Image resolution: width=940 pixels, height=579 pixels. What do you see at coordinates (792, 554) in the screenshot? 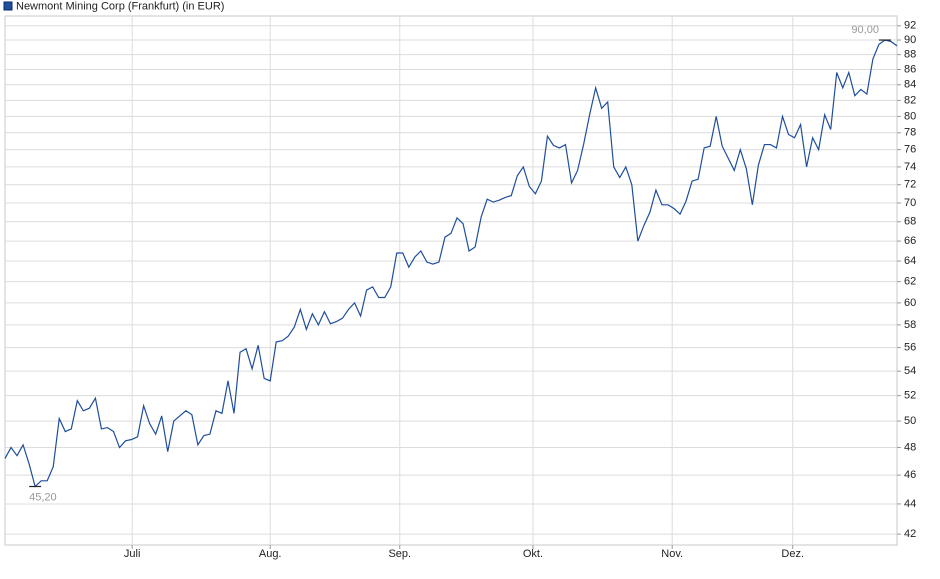
I see `x-tick-label: Dez.` at bounding box center [792, 554].